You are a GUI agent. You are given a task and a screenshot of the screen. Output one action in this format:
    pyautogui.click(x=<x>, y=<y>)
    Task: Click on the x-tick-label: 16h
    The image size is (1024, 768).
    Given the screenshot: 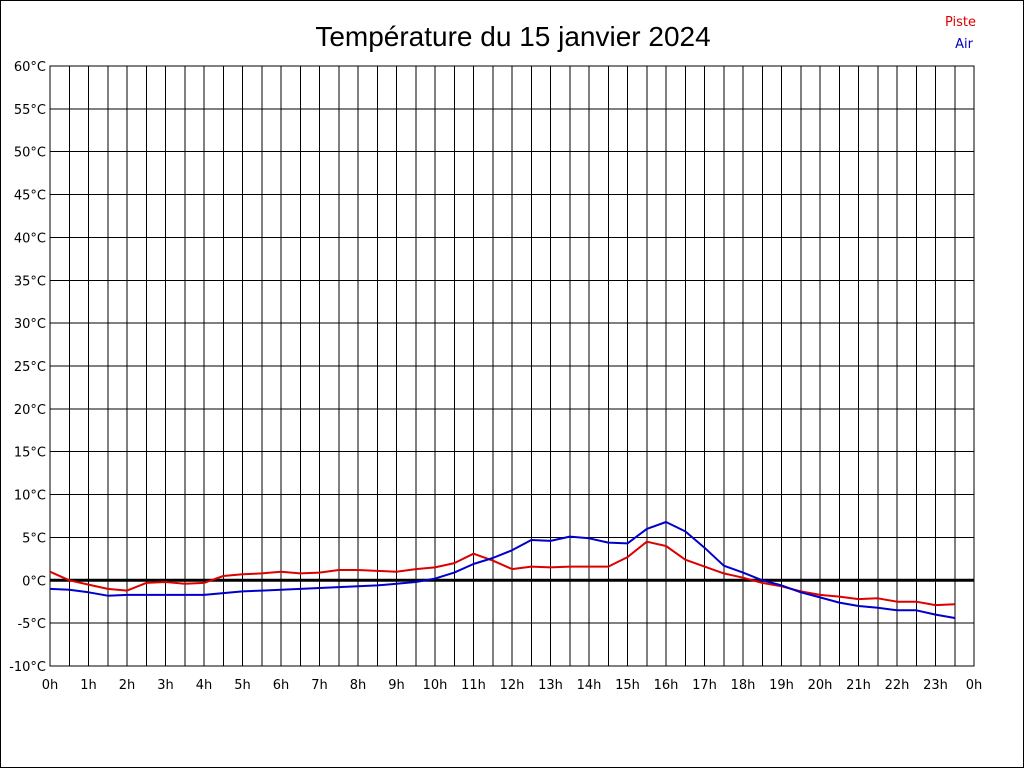 What is the action you would take?
    pyautogui.click(x=666, y=685)
    